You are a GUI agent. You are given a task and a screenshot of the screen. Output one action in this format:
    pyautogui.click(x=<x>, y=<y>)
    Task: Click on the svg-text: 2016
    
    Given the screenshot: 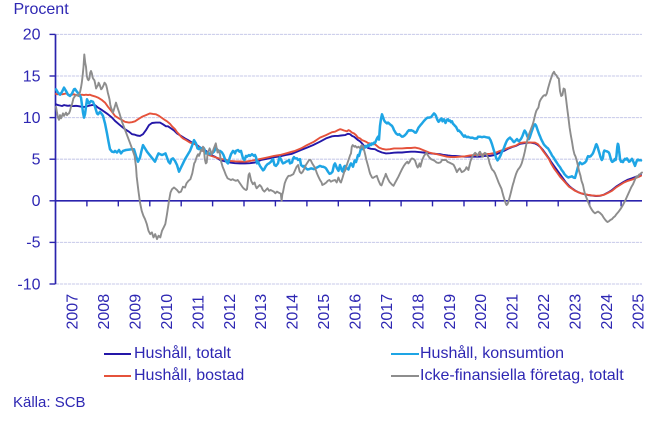 What is the action you would take?
    pyautogui.click(x=356, y=312)
    